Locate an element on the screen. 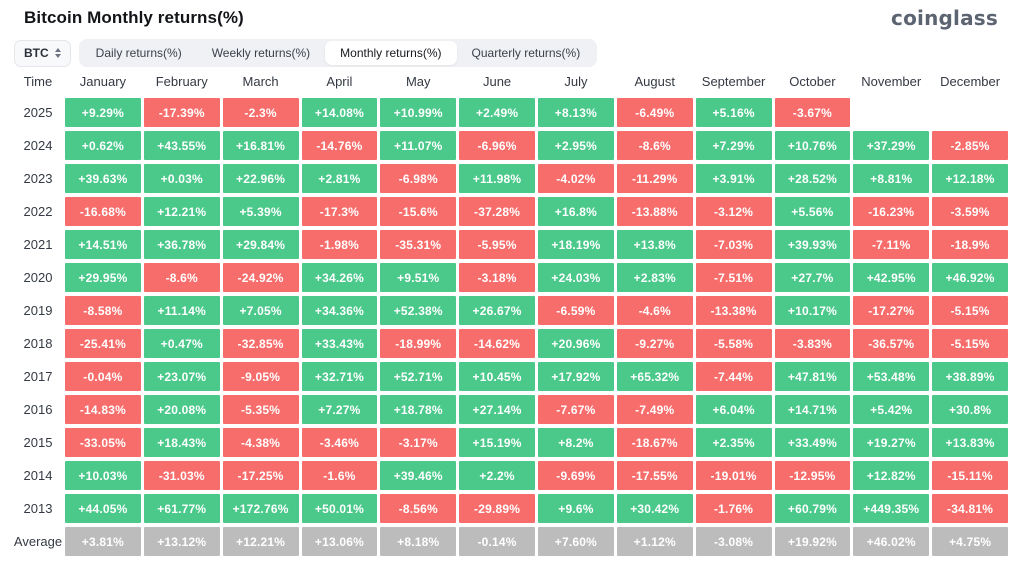 The height and width of the screenshot is (563, 1024). return-cell: -1.76% is located at coordinates (733, 508).